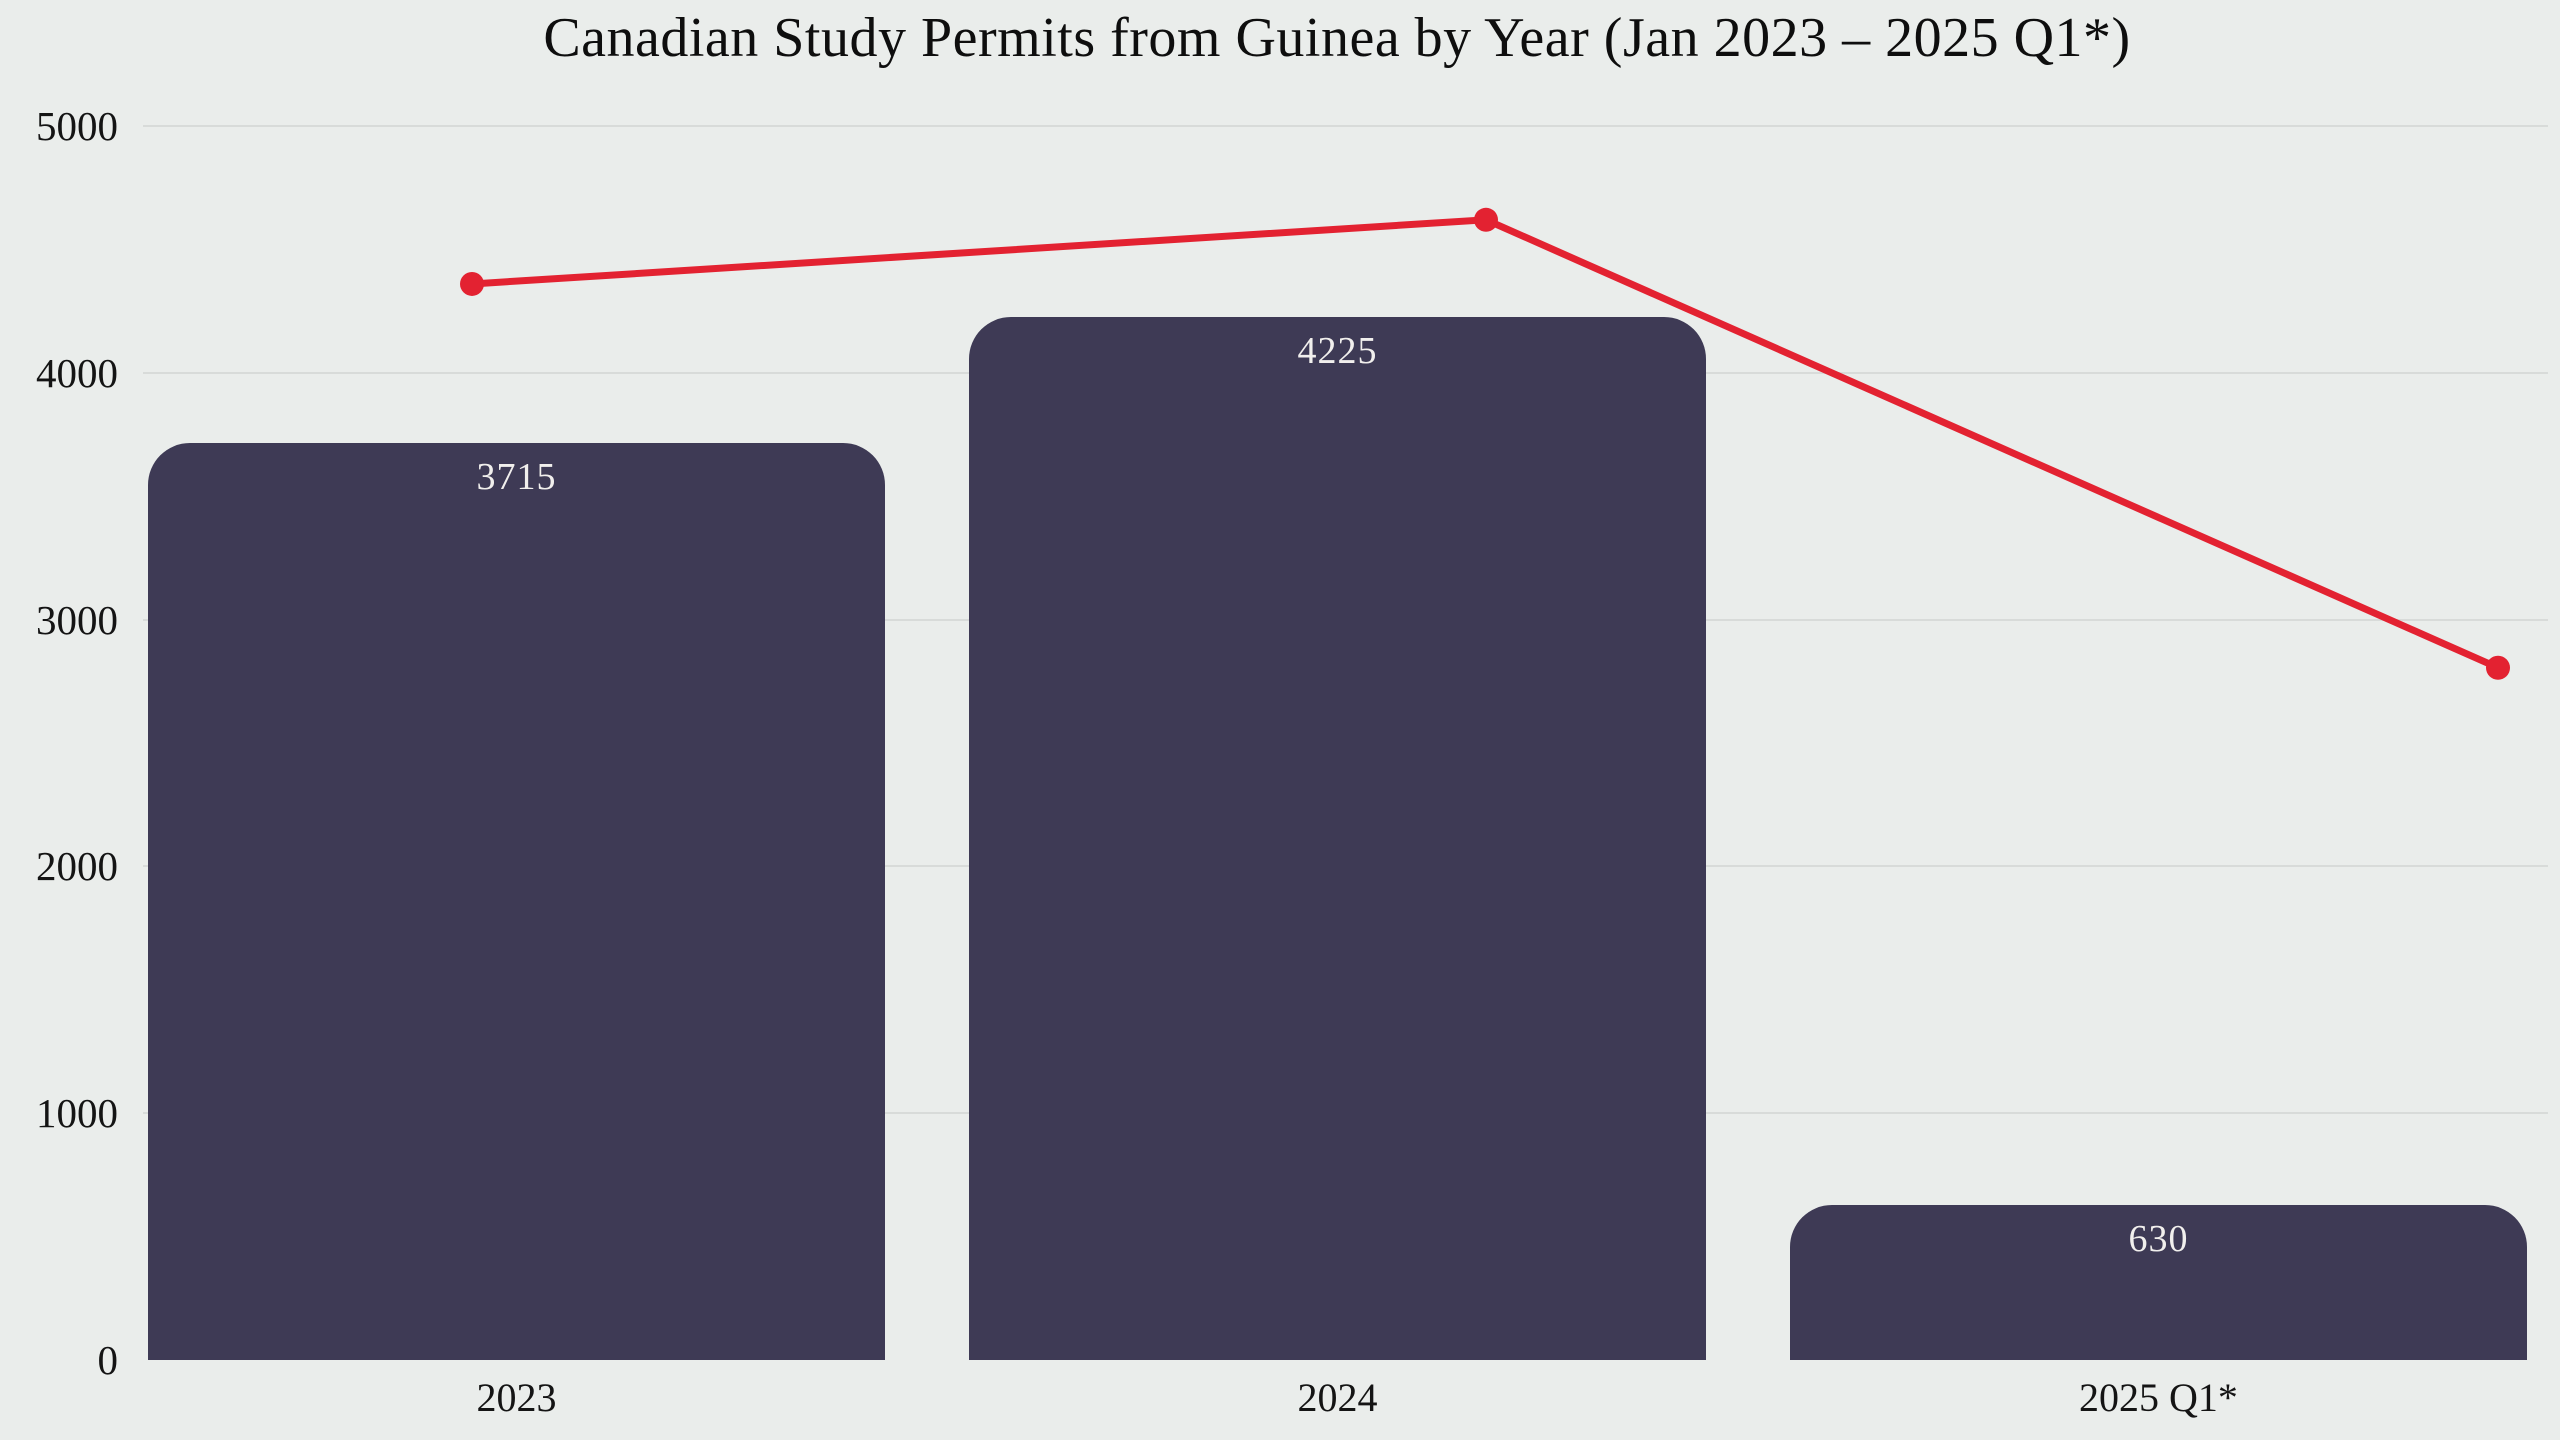 The width and height of the screenshot is (2560, 1440). I want to click on y-tick-label-4000: 4000, so click(77, 372).